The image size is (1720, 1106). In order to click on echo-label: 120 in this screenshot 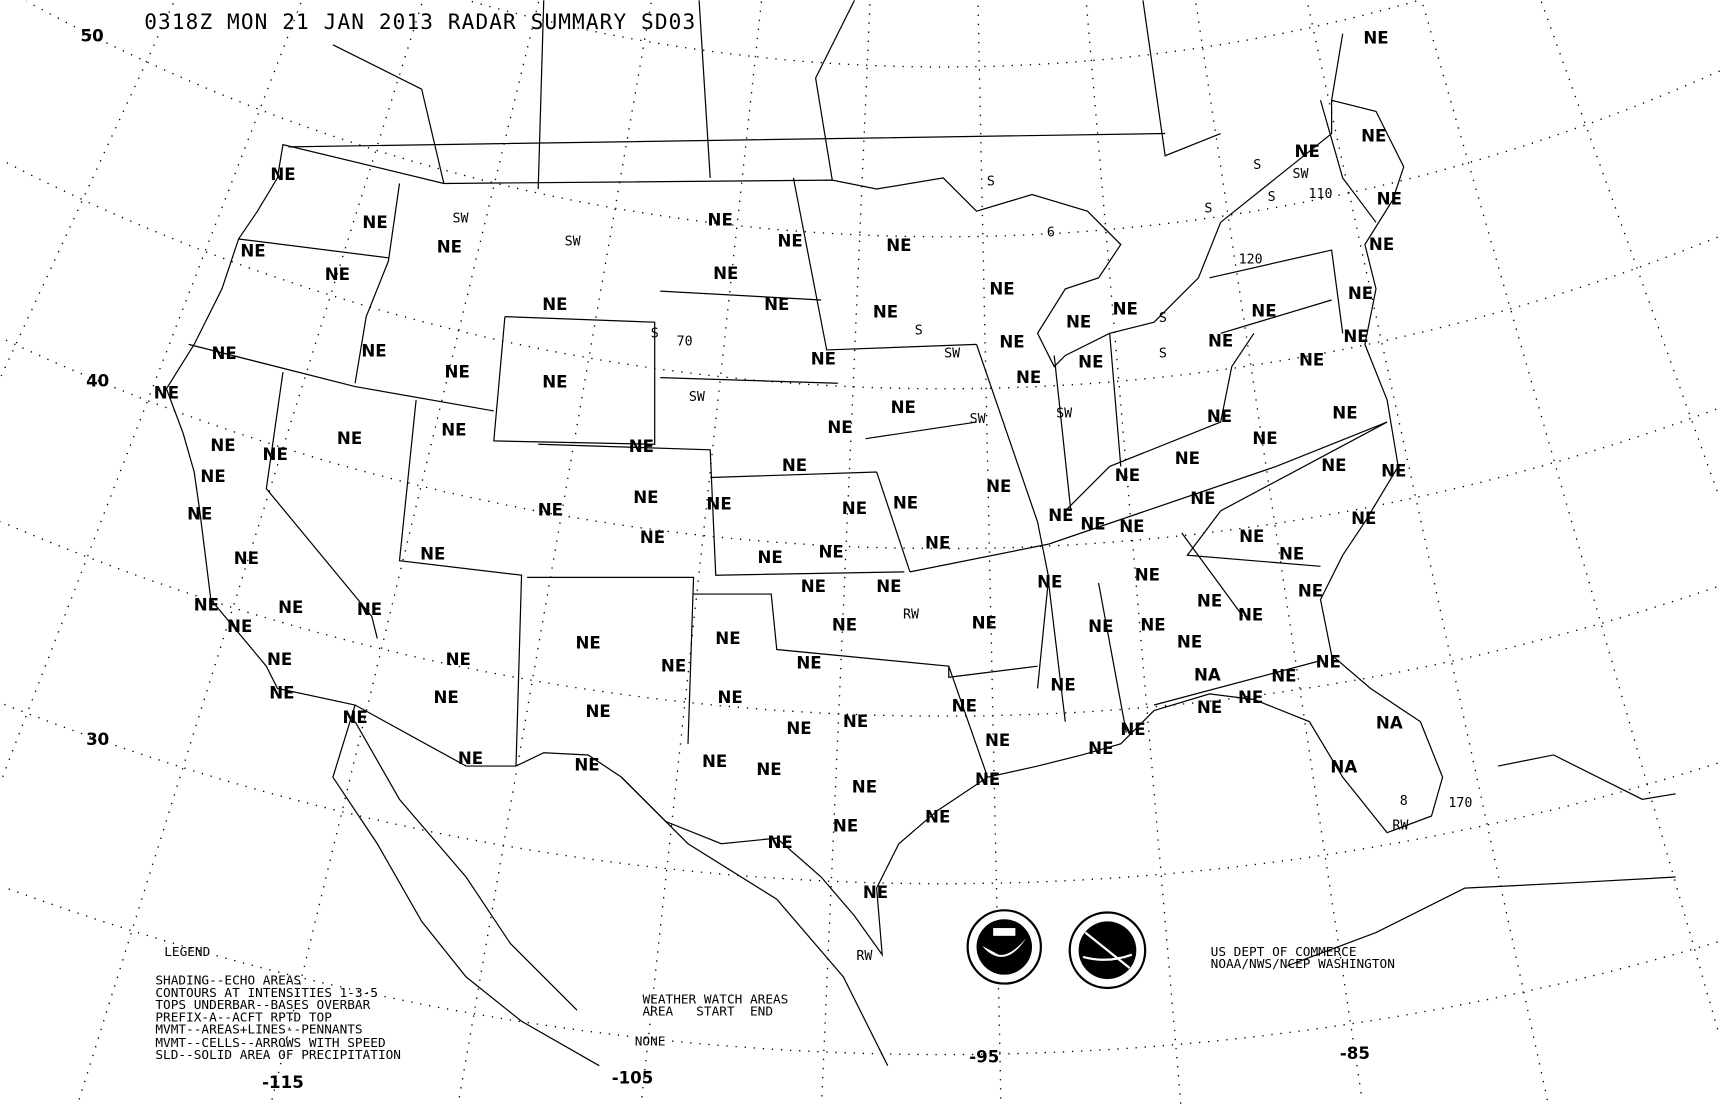, I will do `click(1251, 259)`.